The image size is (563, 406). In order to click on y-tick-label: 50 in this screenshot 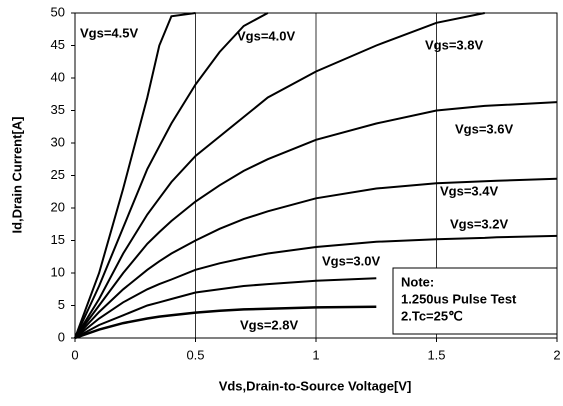, I will do `click(58, 11)`.